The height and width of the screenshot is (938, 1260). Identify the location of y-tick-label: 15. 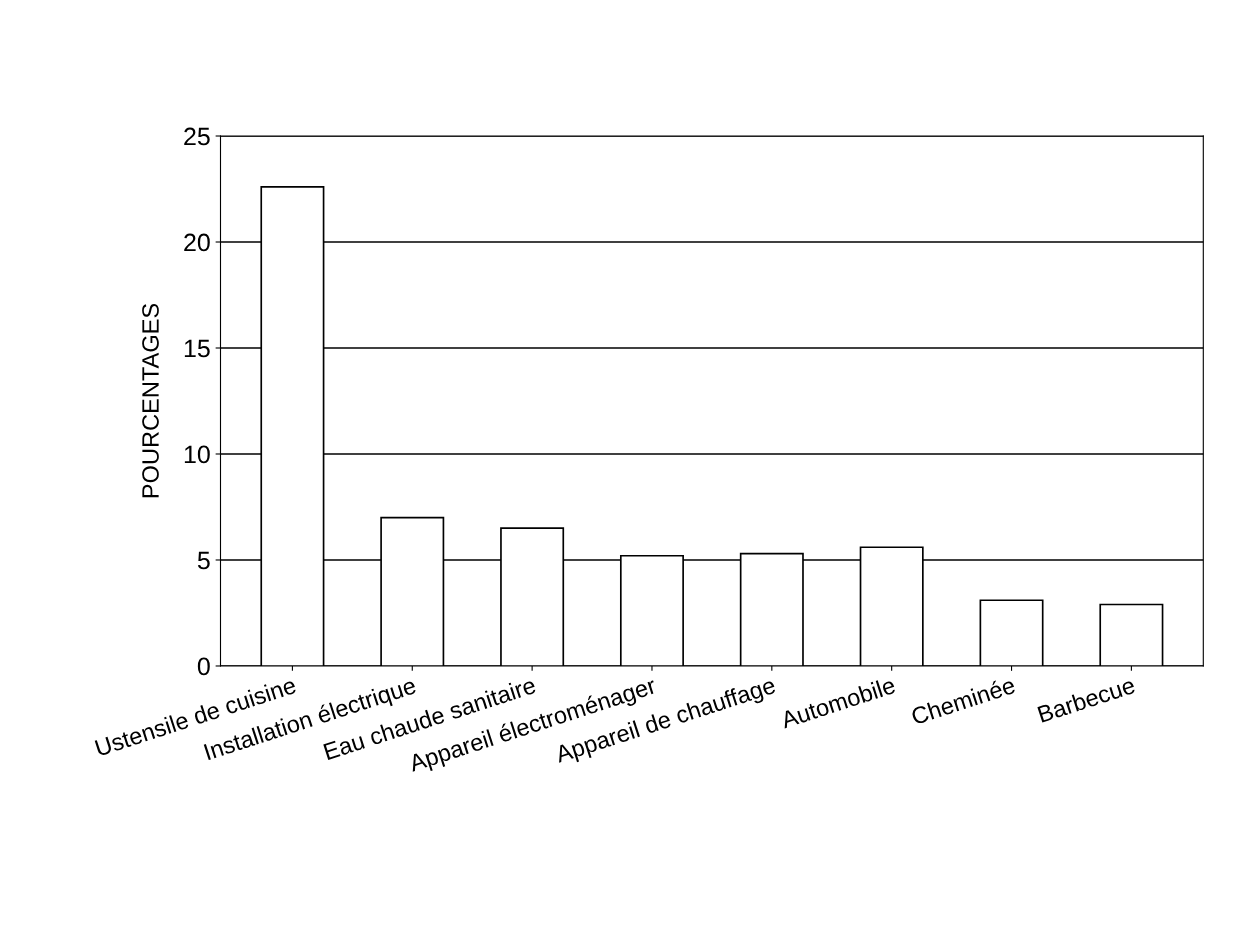
(197, 348).